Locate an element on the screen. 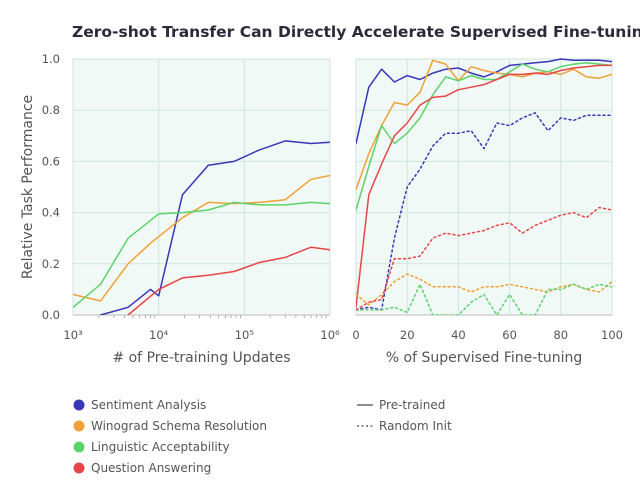  series-line-qa-pretrained is located at coordinates (228, 280).